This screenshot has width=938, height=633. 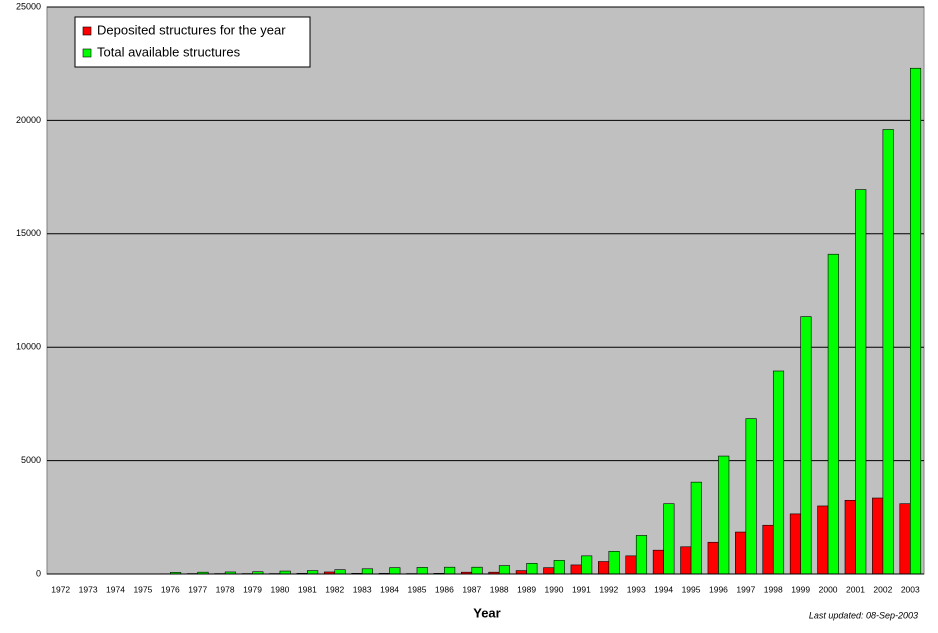 I want to click on x-tick-label: 1986, so click(x=444, y=589).